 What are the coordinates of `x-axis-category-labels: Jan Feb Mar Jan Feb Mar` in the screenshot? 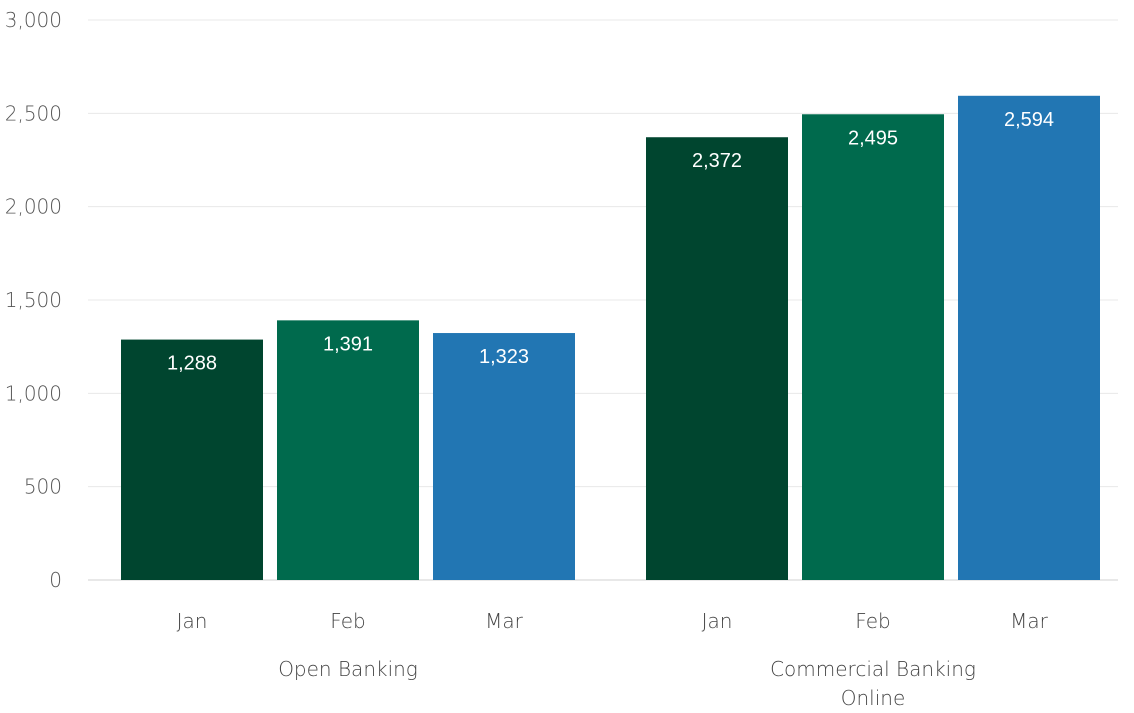 It's located at (613, 621).